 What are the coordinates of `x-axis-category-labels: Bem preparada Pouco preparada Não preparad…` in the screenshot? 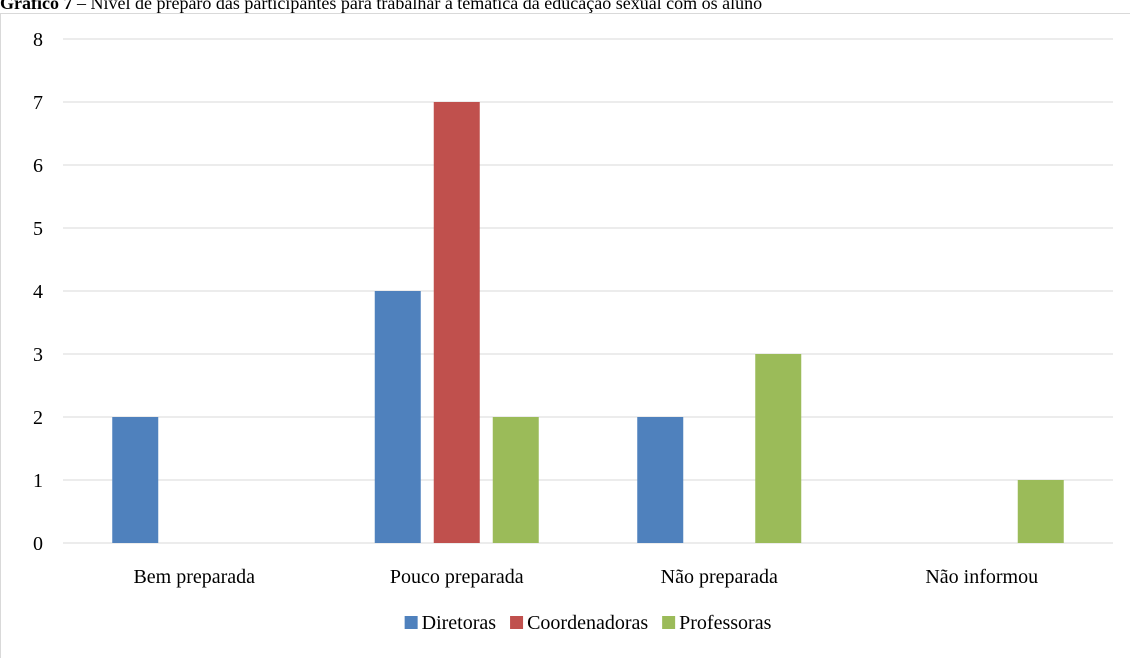 It's located at (585, 577).